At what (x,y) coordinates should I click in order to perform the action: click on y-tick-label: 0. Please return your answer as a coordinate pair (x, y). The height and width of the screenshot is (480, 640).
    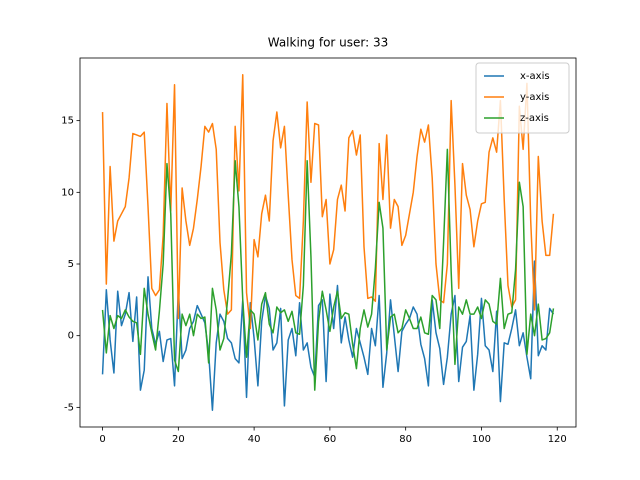
    Looking at the image, I should click on (71, 336).